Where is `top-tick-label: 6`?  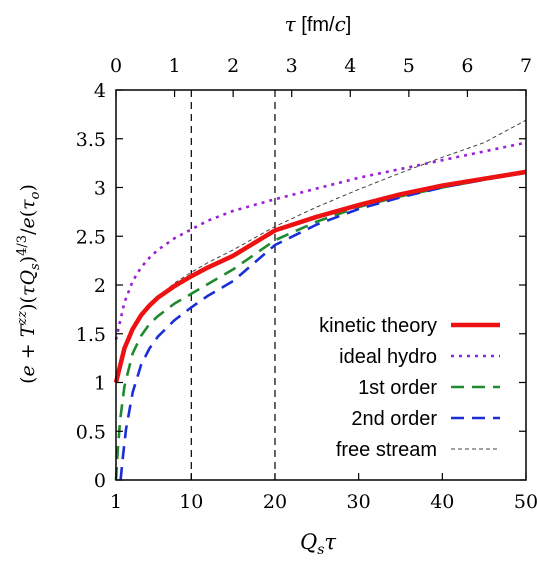
top-tick-label: 6 is located at coordinates (467, 66).